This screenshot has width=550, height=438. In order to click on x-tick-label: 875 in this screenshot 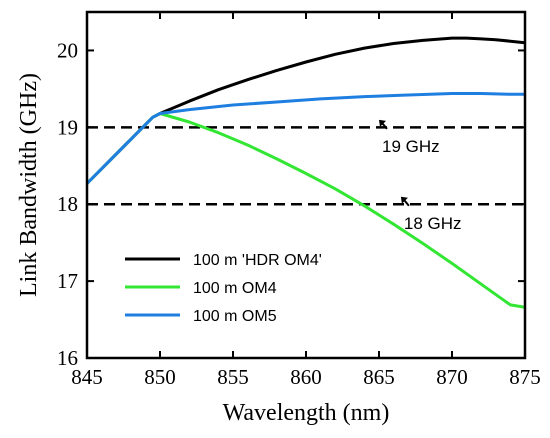, I will do `click(525, 377)`.